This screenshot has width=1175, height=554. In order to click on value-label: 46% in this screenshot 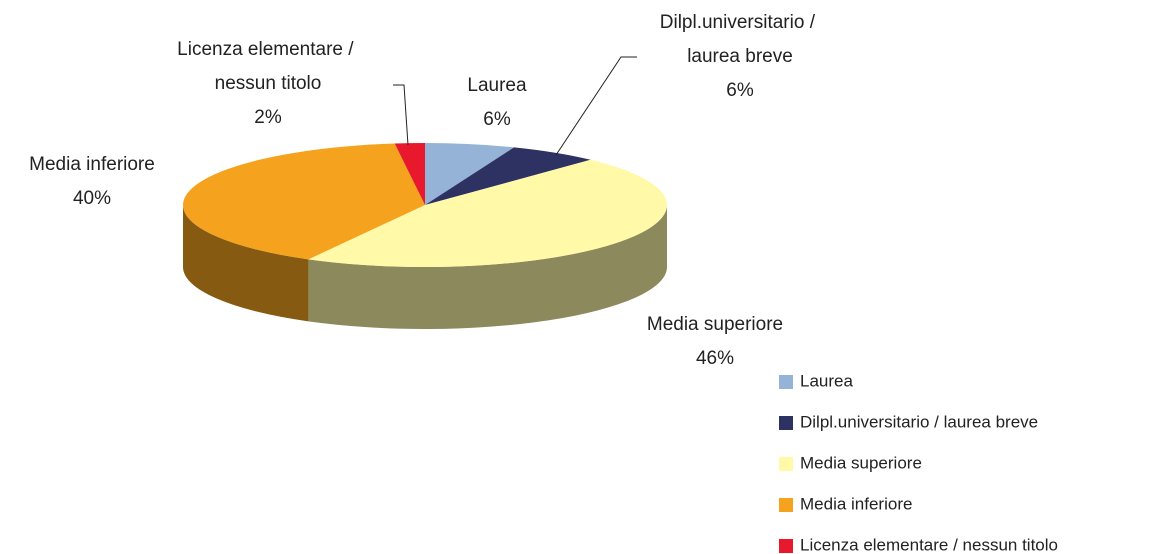, I will do `click(715, 358)`.